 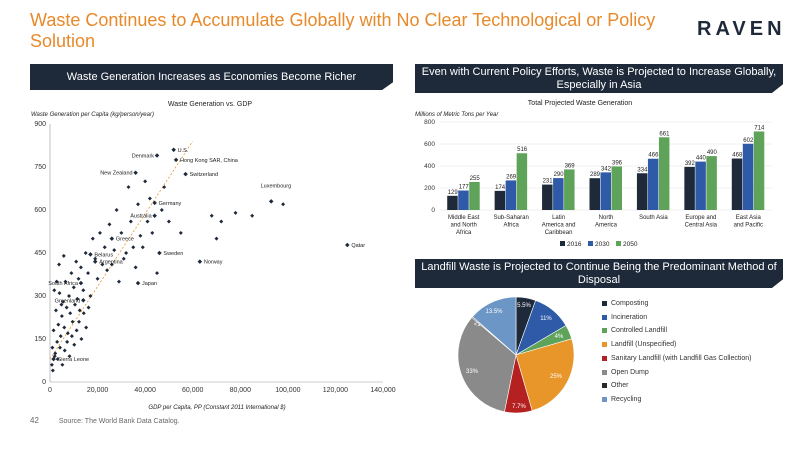 What do you see at coordinates (639, 344) in the screenshot?
I see `pie-legend-item: Landfill (Unspecified)` at bounding box center [639, 344].